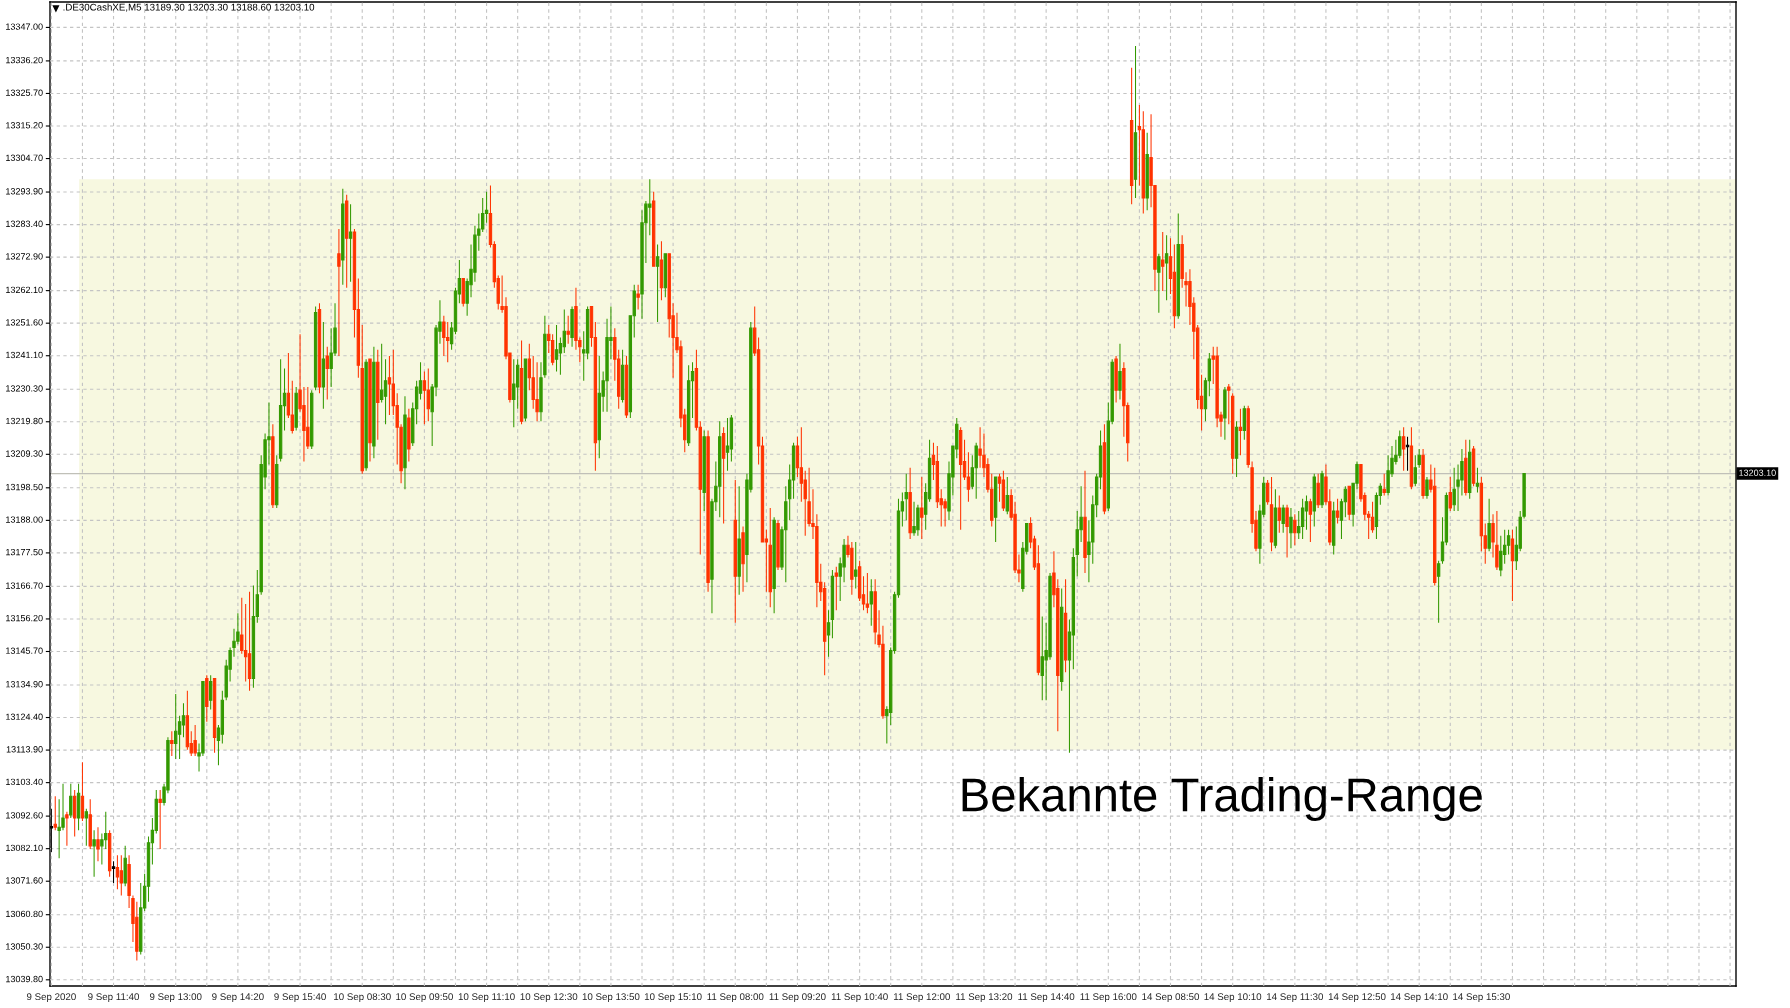 The height and width of the screenshot is (1008, 1790). What do you see at coordinates (1357, 998) in the screenshot?
I see `x-tick-label: 14 Sep 12:50` at bounding box center [1357, 998].